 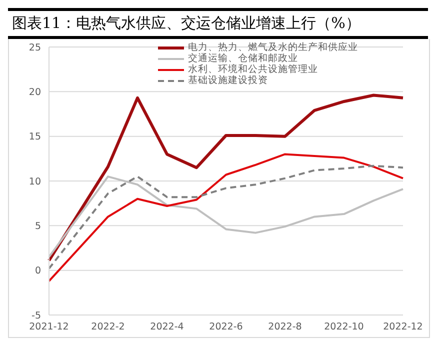 I want to click on legend-label: 电力、热力、燃气及水的生产和供应业, so click(x=273, y=47).